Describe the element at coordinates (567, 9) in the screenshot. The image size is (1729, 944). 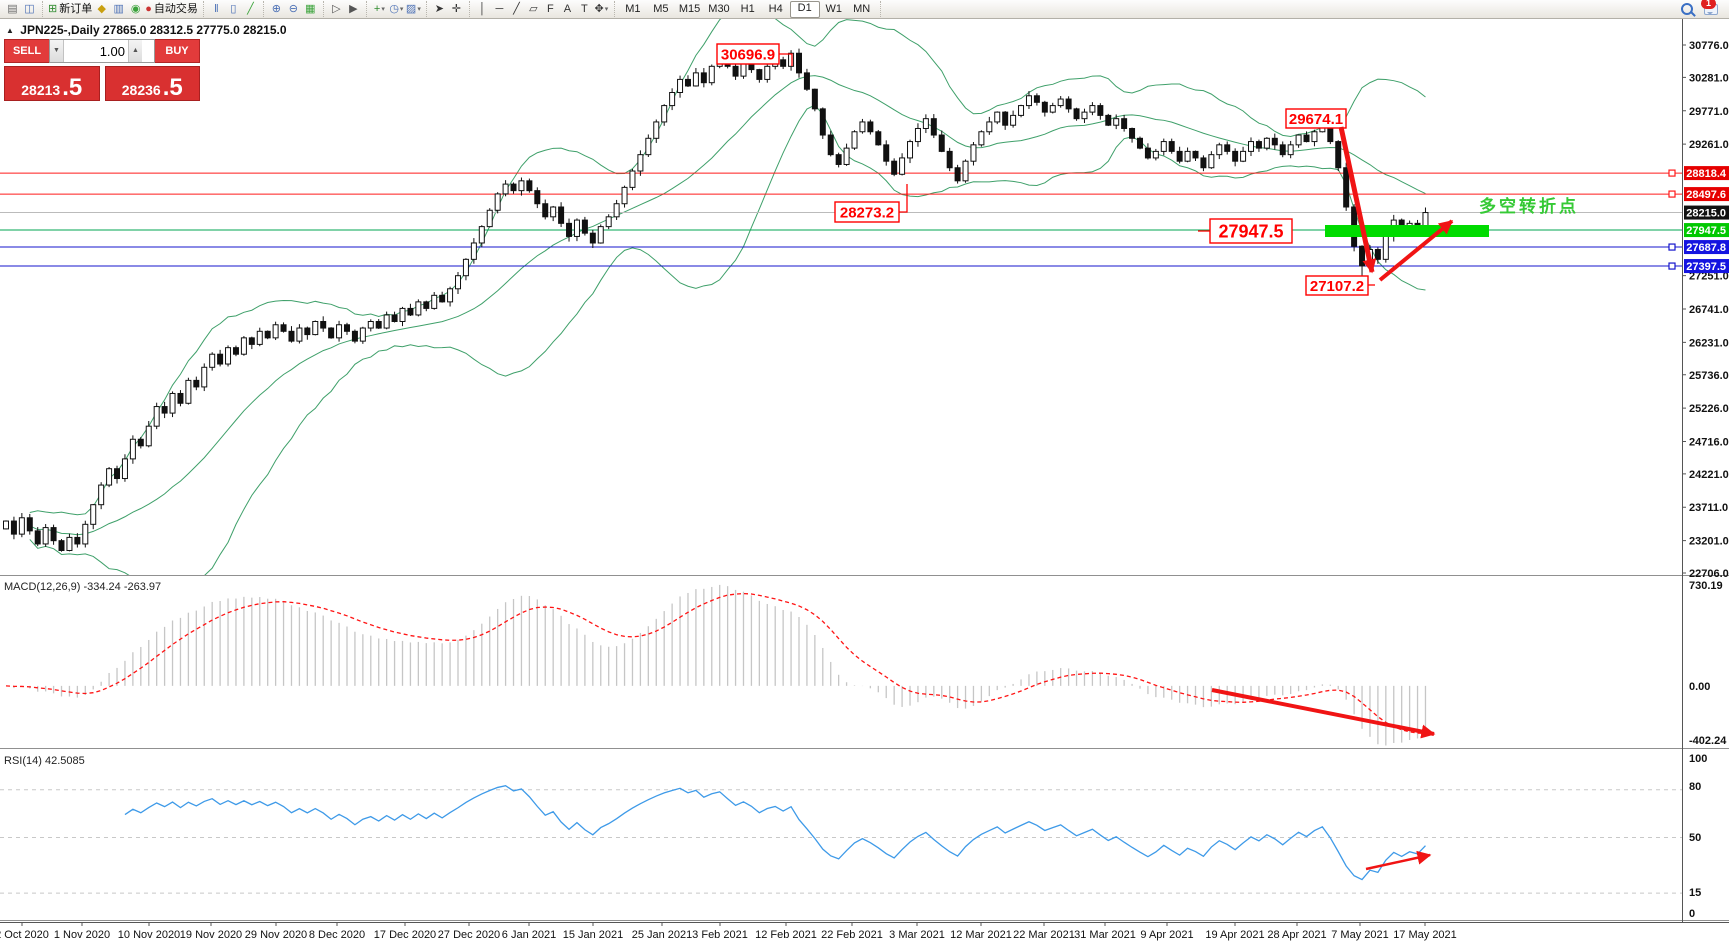
I see `text-icon: A` at that location.